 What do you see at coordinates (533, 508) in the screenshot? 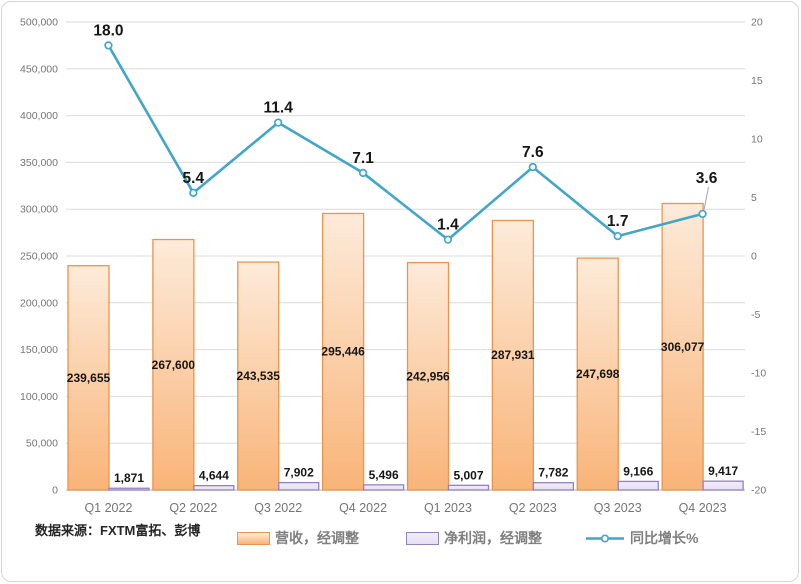
I see `x-axis-label: Q2 2023` at bounding box center [533, 508].